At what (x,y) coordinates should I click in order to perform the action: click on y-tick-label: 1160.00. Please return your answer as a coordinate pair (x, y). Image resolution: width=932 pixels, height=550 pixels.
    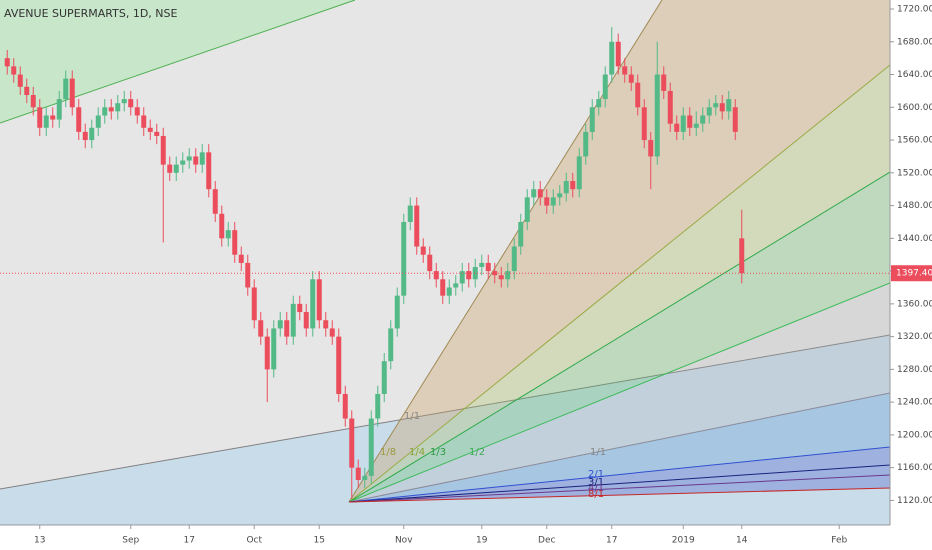
    Looking at the image, I should click on (914, 468).